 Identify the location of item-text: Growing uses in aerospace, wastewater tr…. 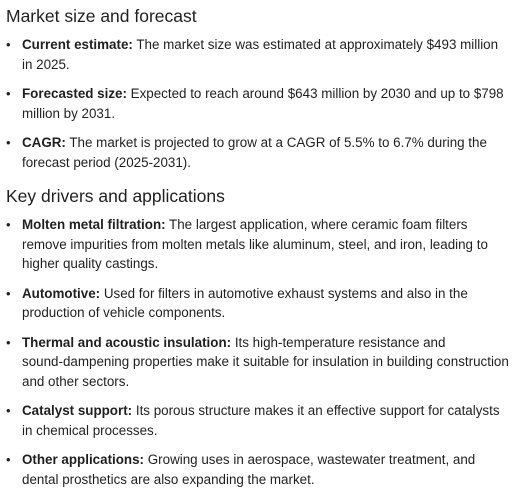
(249, 469).